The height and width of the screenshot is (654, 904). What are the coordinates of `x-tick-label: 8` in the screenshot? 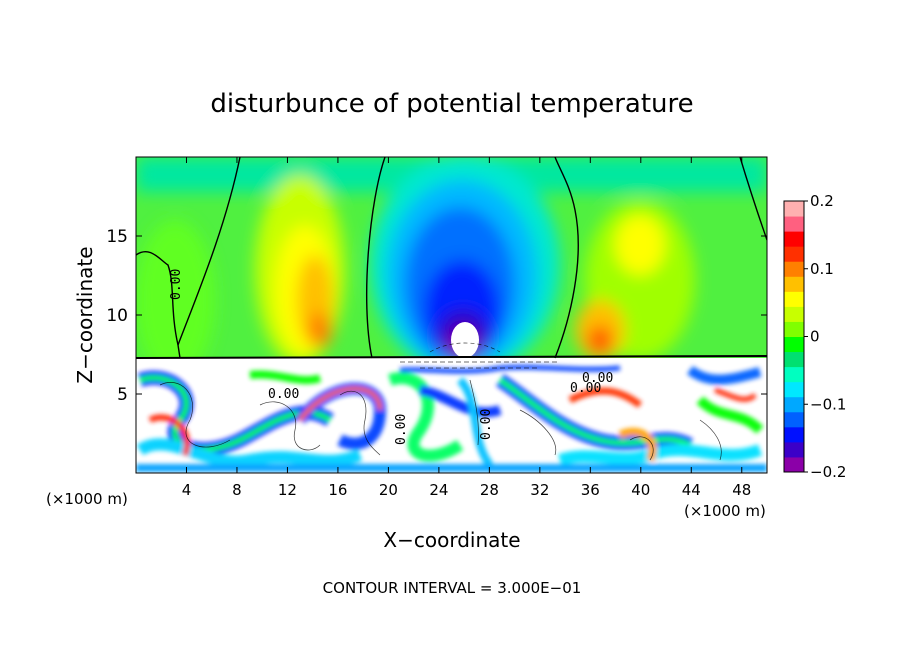 It's located at (237, 490).